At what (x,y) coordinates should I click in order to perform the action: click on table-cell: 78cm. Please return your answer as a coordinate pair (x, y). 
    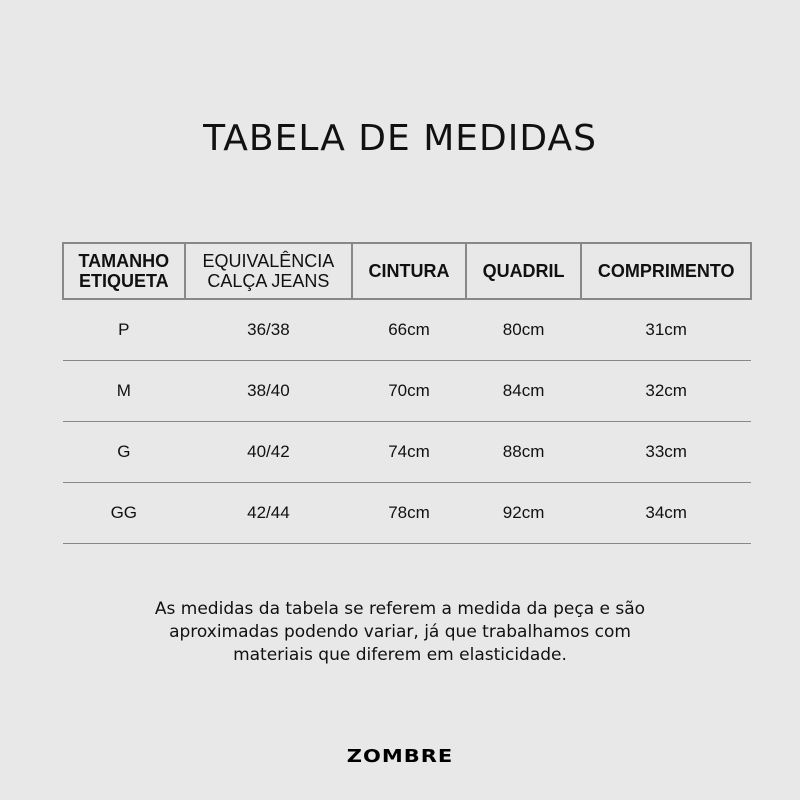
    Looking at the image, I should click on (409, 513).